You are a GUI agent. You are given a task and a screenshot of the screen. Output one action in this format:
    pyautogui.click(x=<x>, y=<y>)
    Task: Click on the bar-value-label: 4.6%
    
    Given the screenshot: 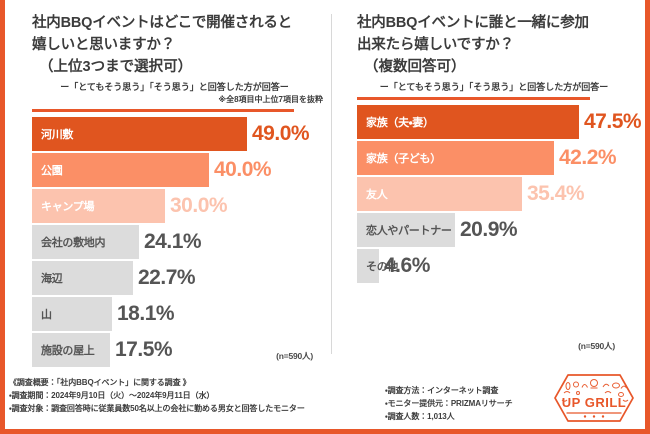 What is the action you would take?
    pyautogui.click(x=407, y=266)
    